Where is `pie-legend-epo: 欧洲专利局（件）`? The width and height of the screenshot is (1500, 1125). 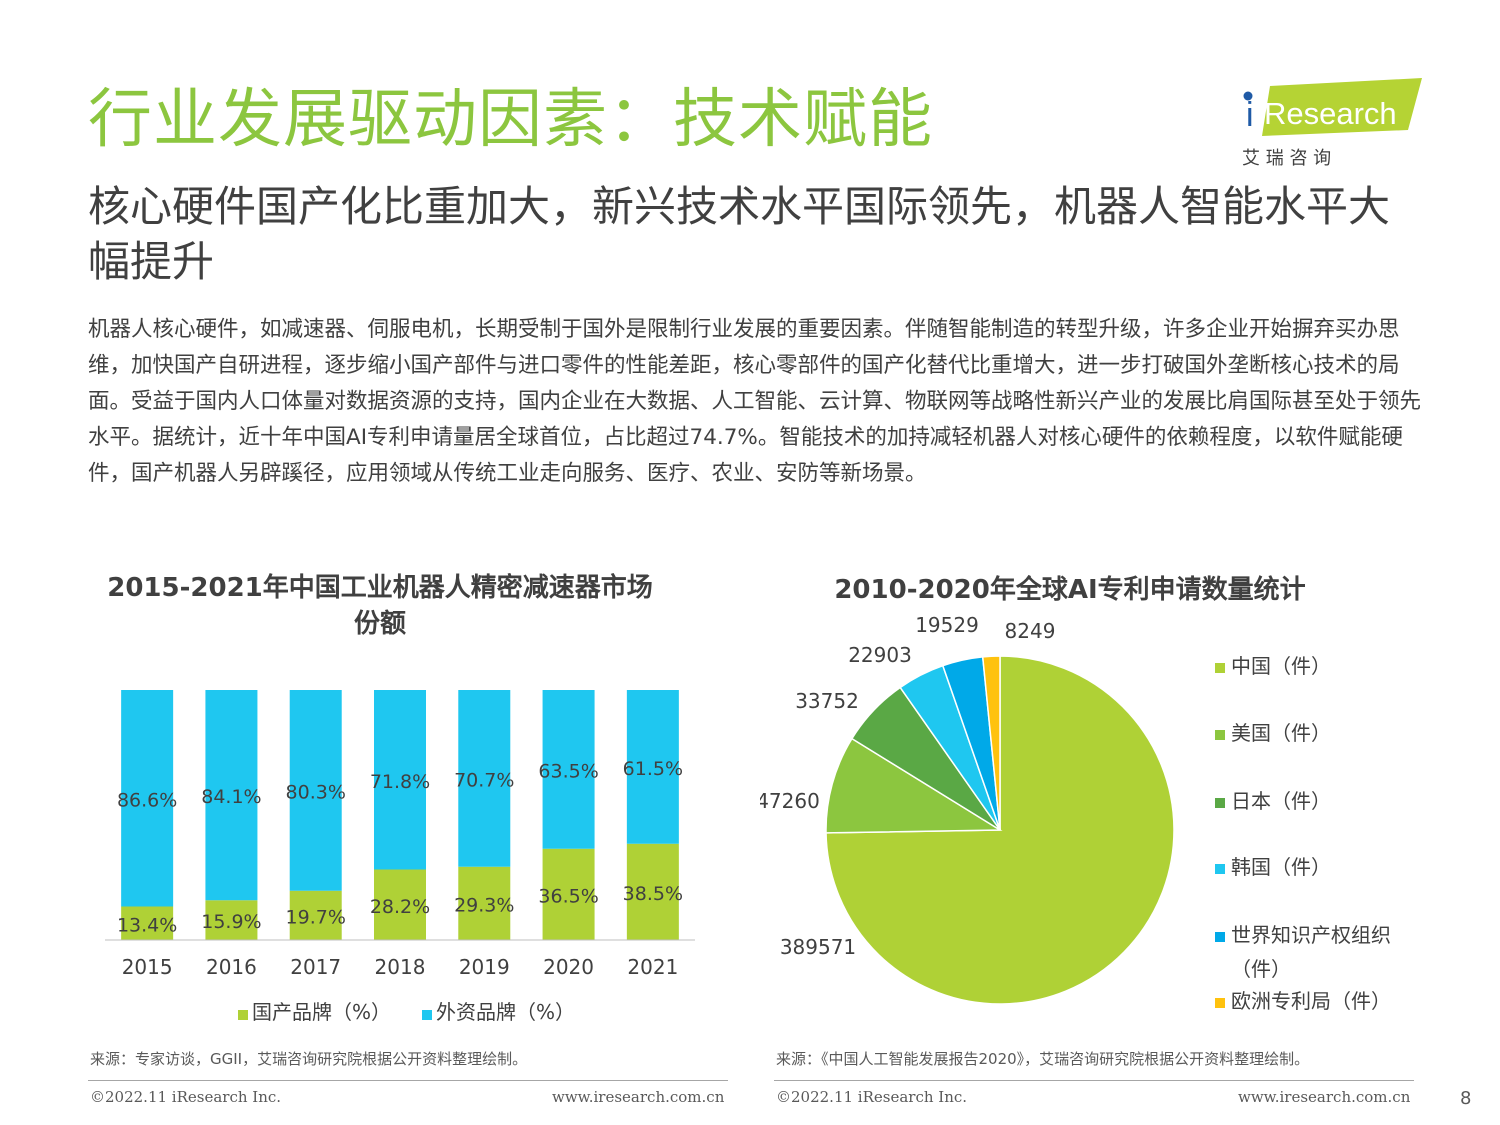
pie-legend-epo: 欧洲专利局（件） is located at coordinates (1303, 999).